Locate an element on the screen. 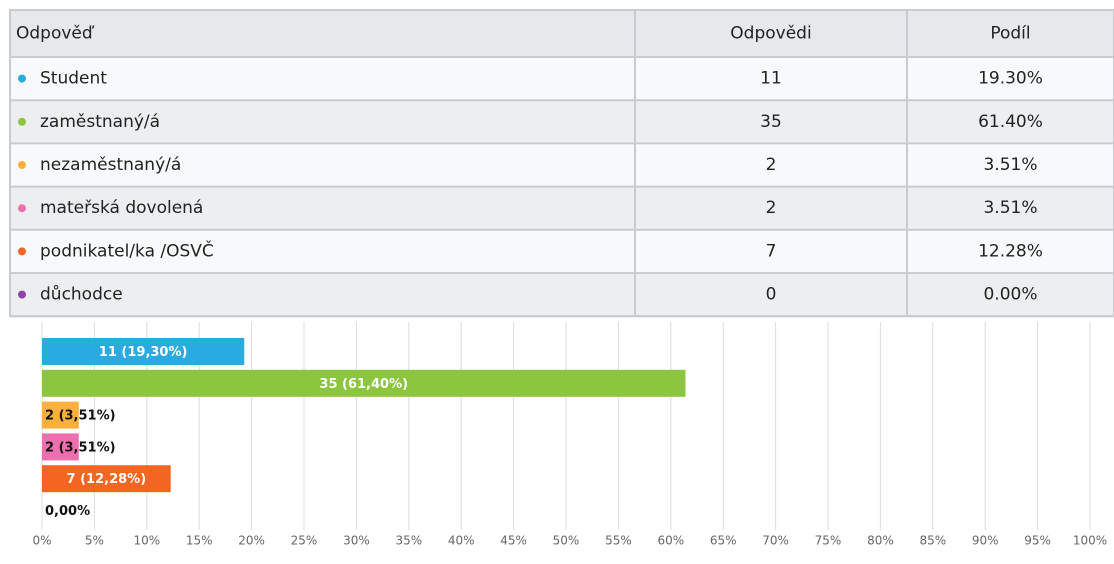 The image size is (1114, 564). x-tick-label: 20% is located at coordinates (251, 541).